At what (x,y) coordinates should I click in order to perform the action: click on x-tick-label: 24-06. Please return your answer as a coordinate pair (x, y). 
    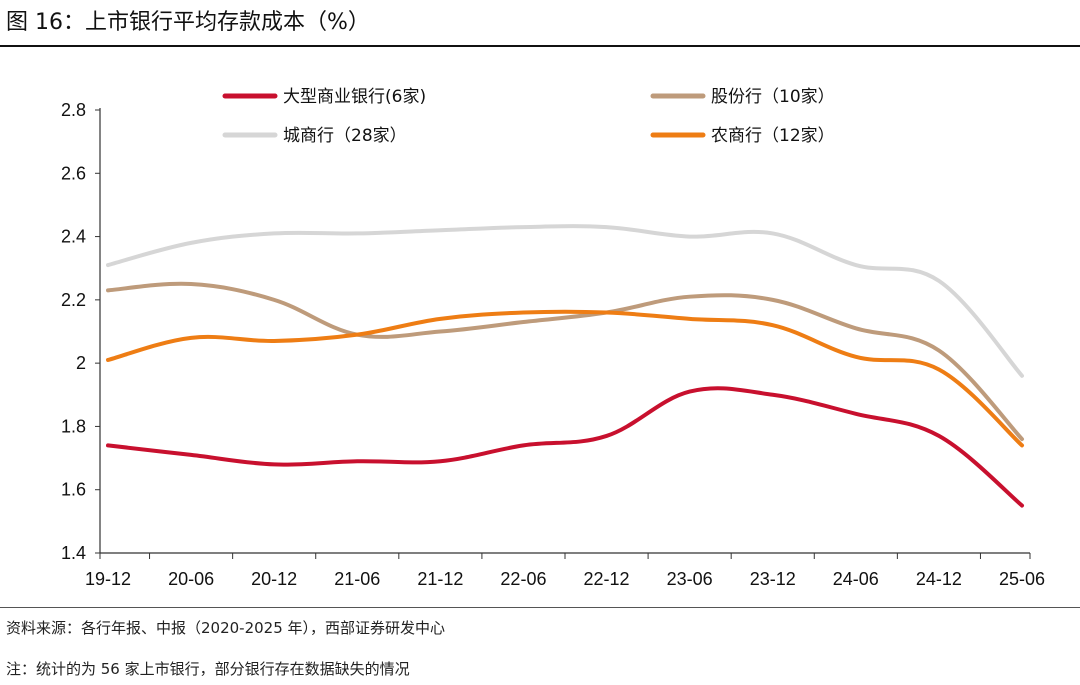
    Looking at the image, I should click on (856, 579).